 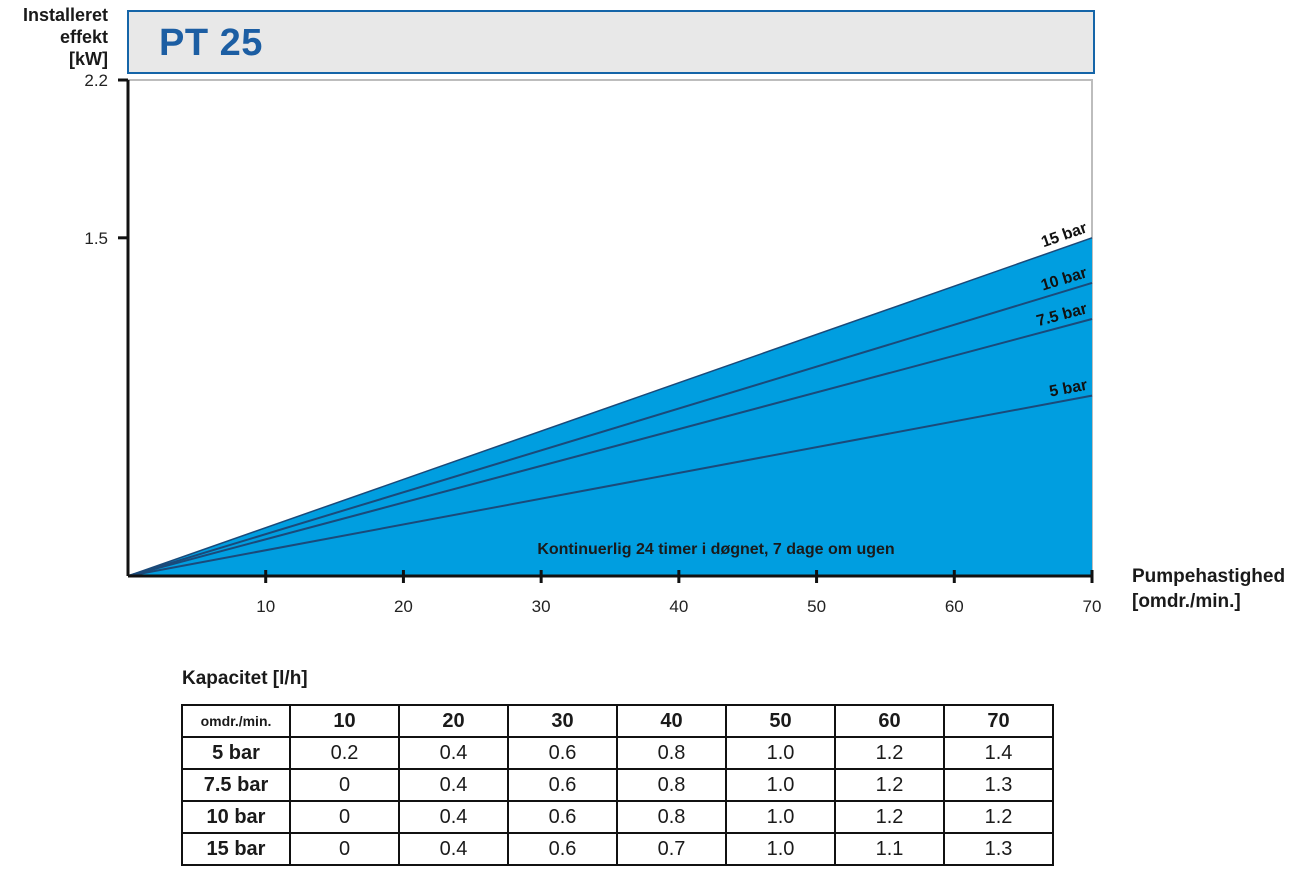 What do you see at coordinates (1068, 389) in the screenshot?
I see `series-label: 5 bar` at bounding box center [1068, 389].